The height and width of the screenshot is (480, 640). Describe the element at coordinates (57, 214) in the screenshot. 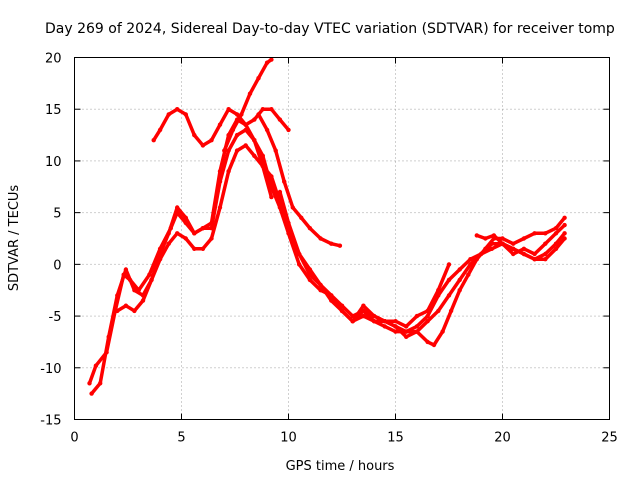

I see `y-tick-label: 5` at that location.